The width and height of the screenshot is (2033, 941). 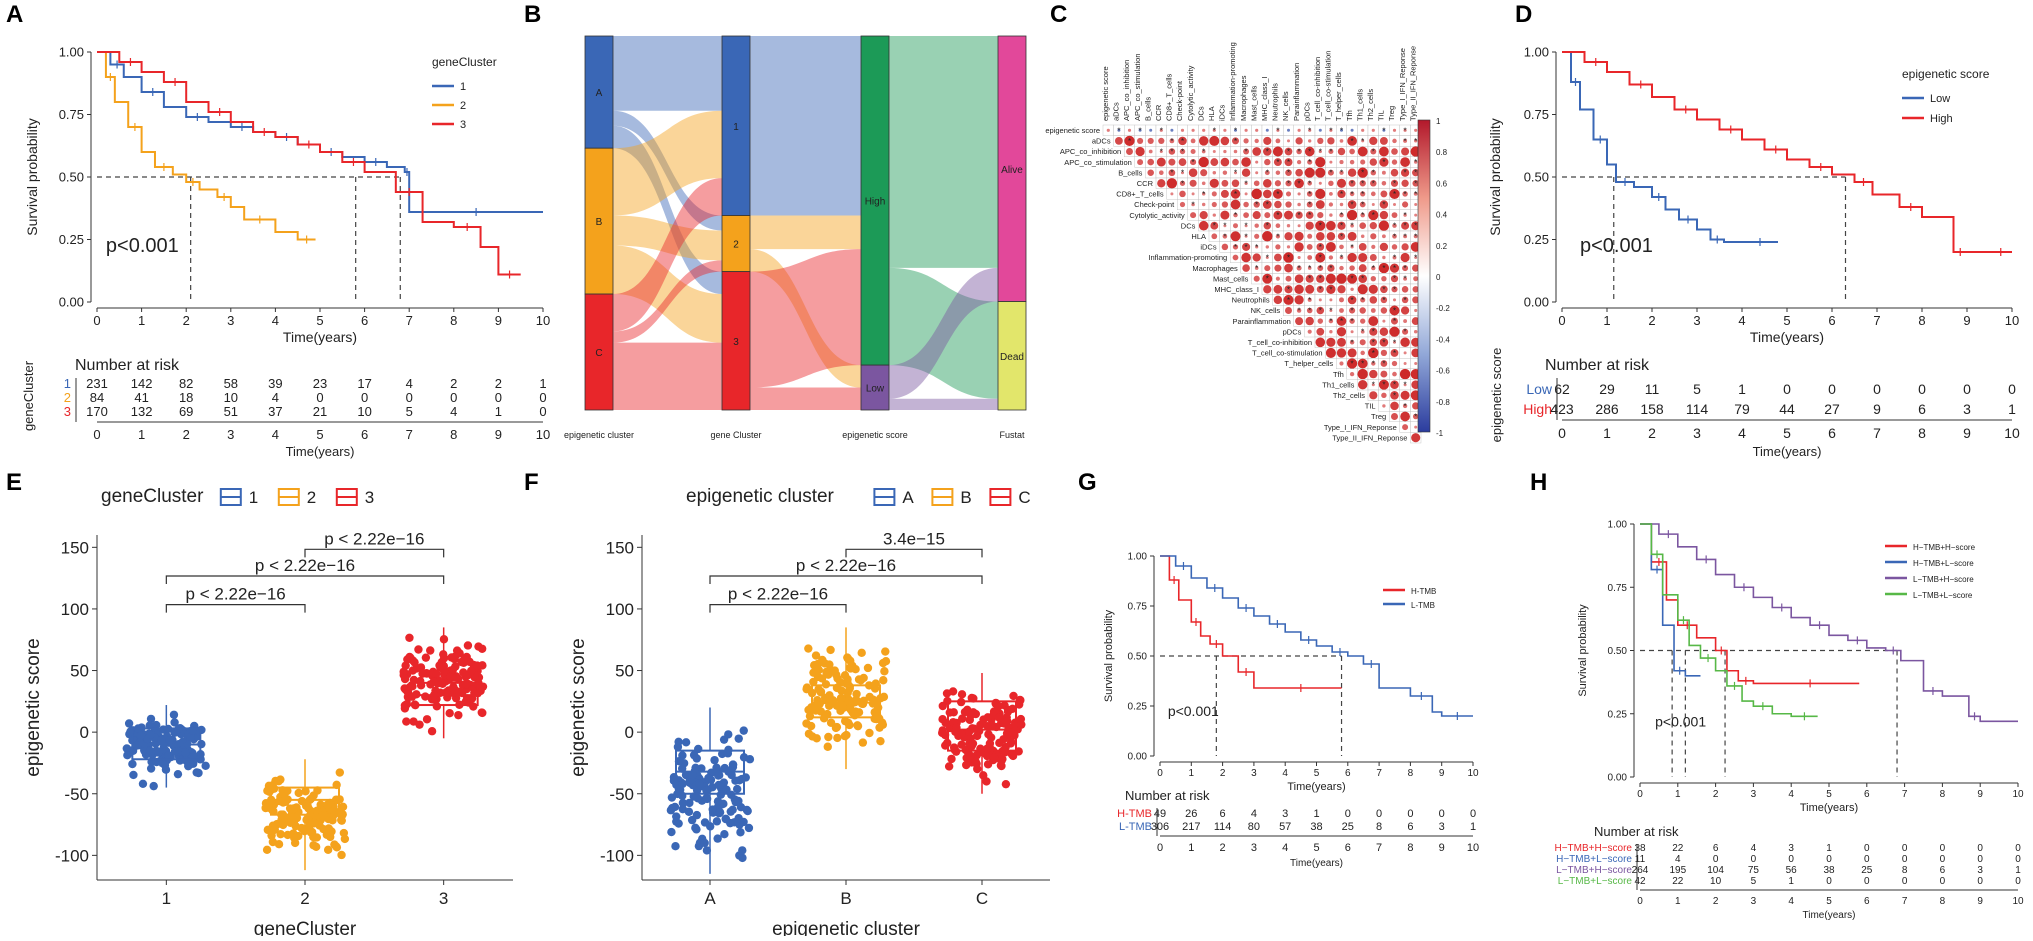 I want to click on significance-bracket, so click(x=778, y=608).